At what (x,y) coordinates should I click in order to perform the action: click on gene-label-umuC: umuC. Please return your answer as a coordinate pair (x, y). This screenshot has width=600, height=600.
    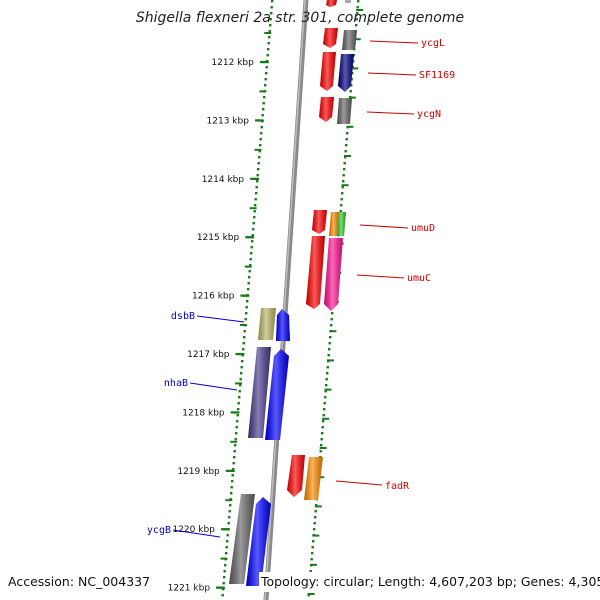
    Looking at the image, I should click on (419, 278).